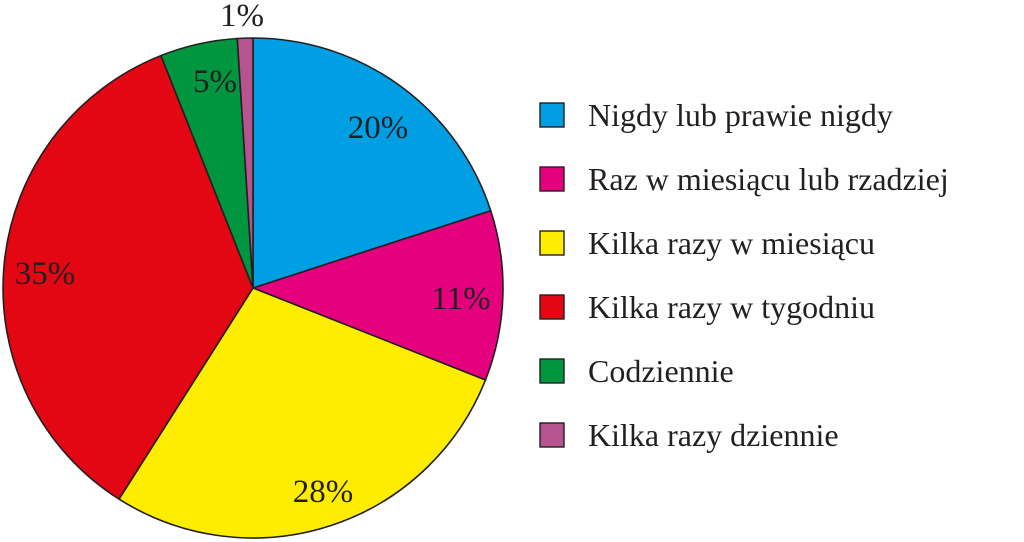 The width and height of the screenshot is (1024, 542). Describe the element at coordinates (768, 179) in the screenshot. I see `legend-label: Raz w miesiącu lub rzadziej` at that location.